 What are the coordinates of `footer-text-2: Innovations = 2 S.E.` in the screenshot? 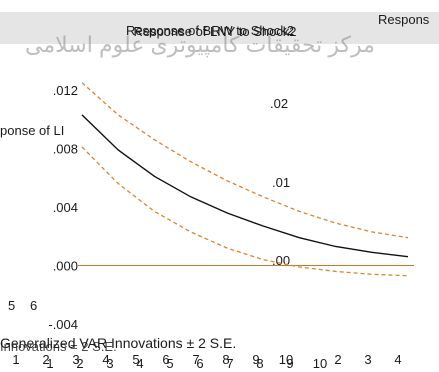 It's located at (58, 346).